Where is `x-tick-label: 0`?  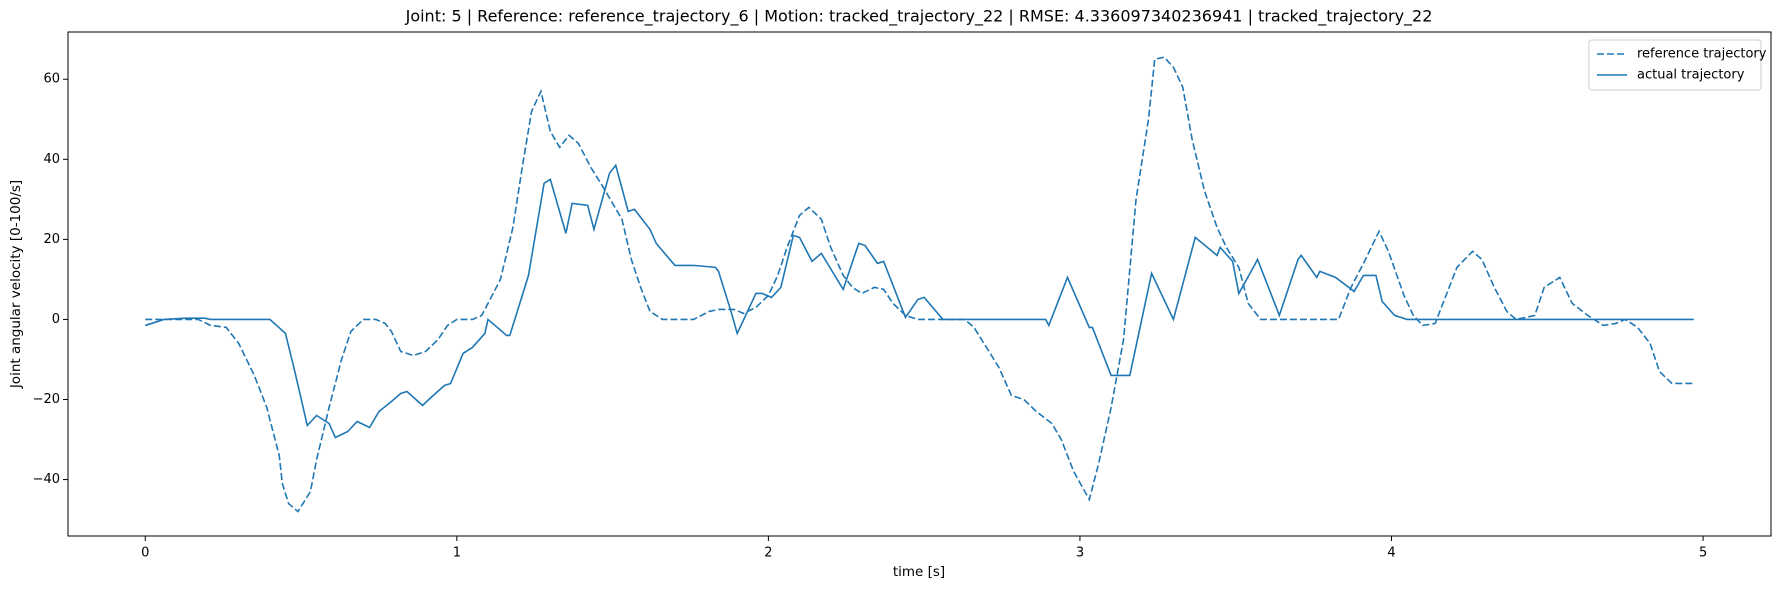
x-tick-label: 0 is located at coordinates (145, 553).